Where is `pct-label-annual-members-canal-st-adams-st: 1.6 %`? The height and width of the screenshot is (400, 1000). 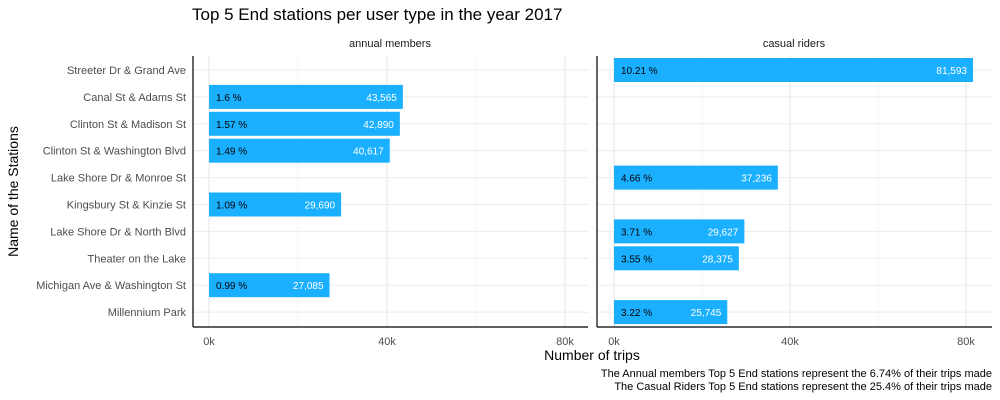
pct-label-annual-members-canal-st-adams-st: 1.6 % is located at coordinates (229, 98).